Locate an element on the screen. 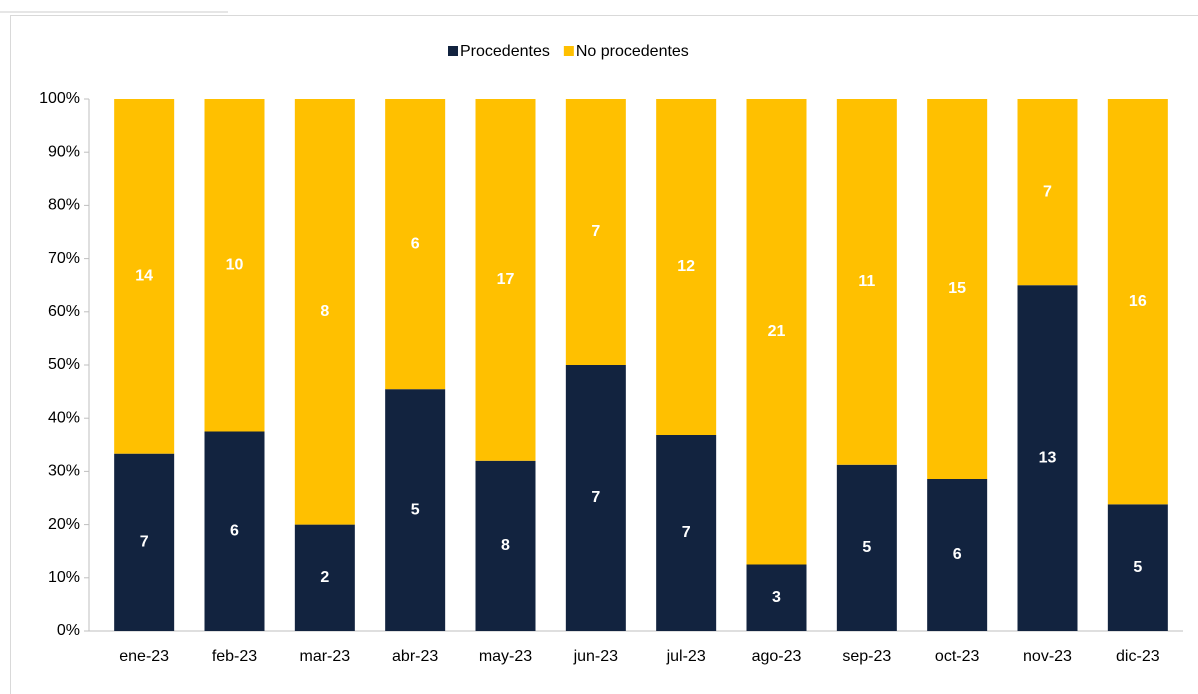 The width and height of the screenshot is (1198, 694). x-tick-label: feb-23 is located at coordinates (234, 656).